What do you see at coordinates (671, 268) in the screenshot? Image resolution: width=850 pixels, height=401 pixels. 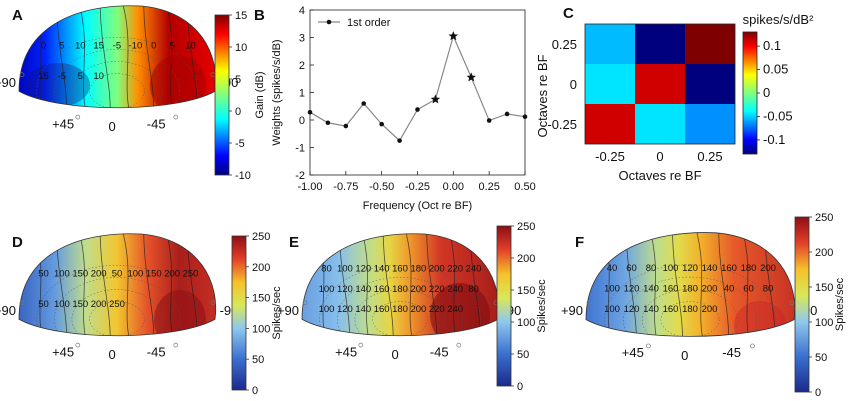 I see `contour-label-f-3: 100` at bounding box center [671, 268].